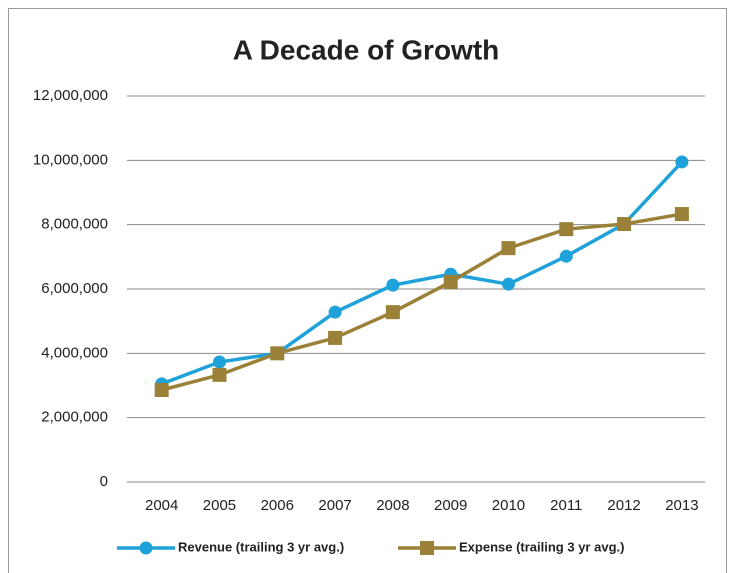 The image size is (733, 573). What do you see at coordinates (104, 481) in the screenshot?
I see `y-tick-label: 0` at bounding box center [104, 481].